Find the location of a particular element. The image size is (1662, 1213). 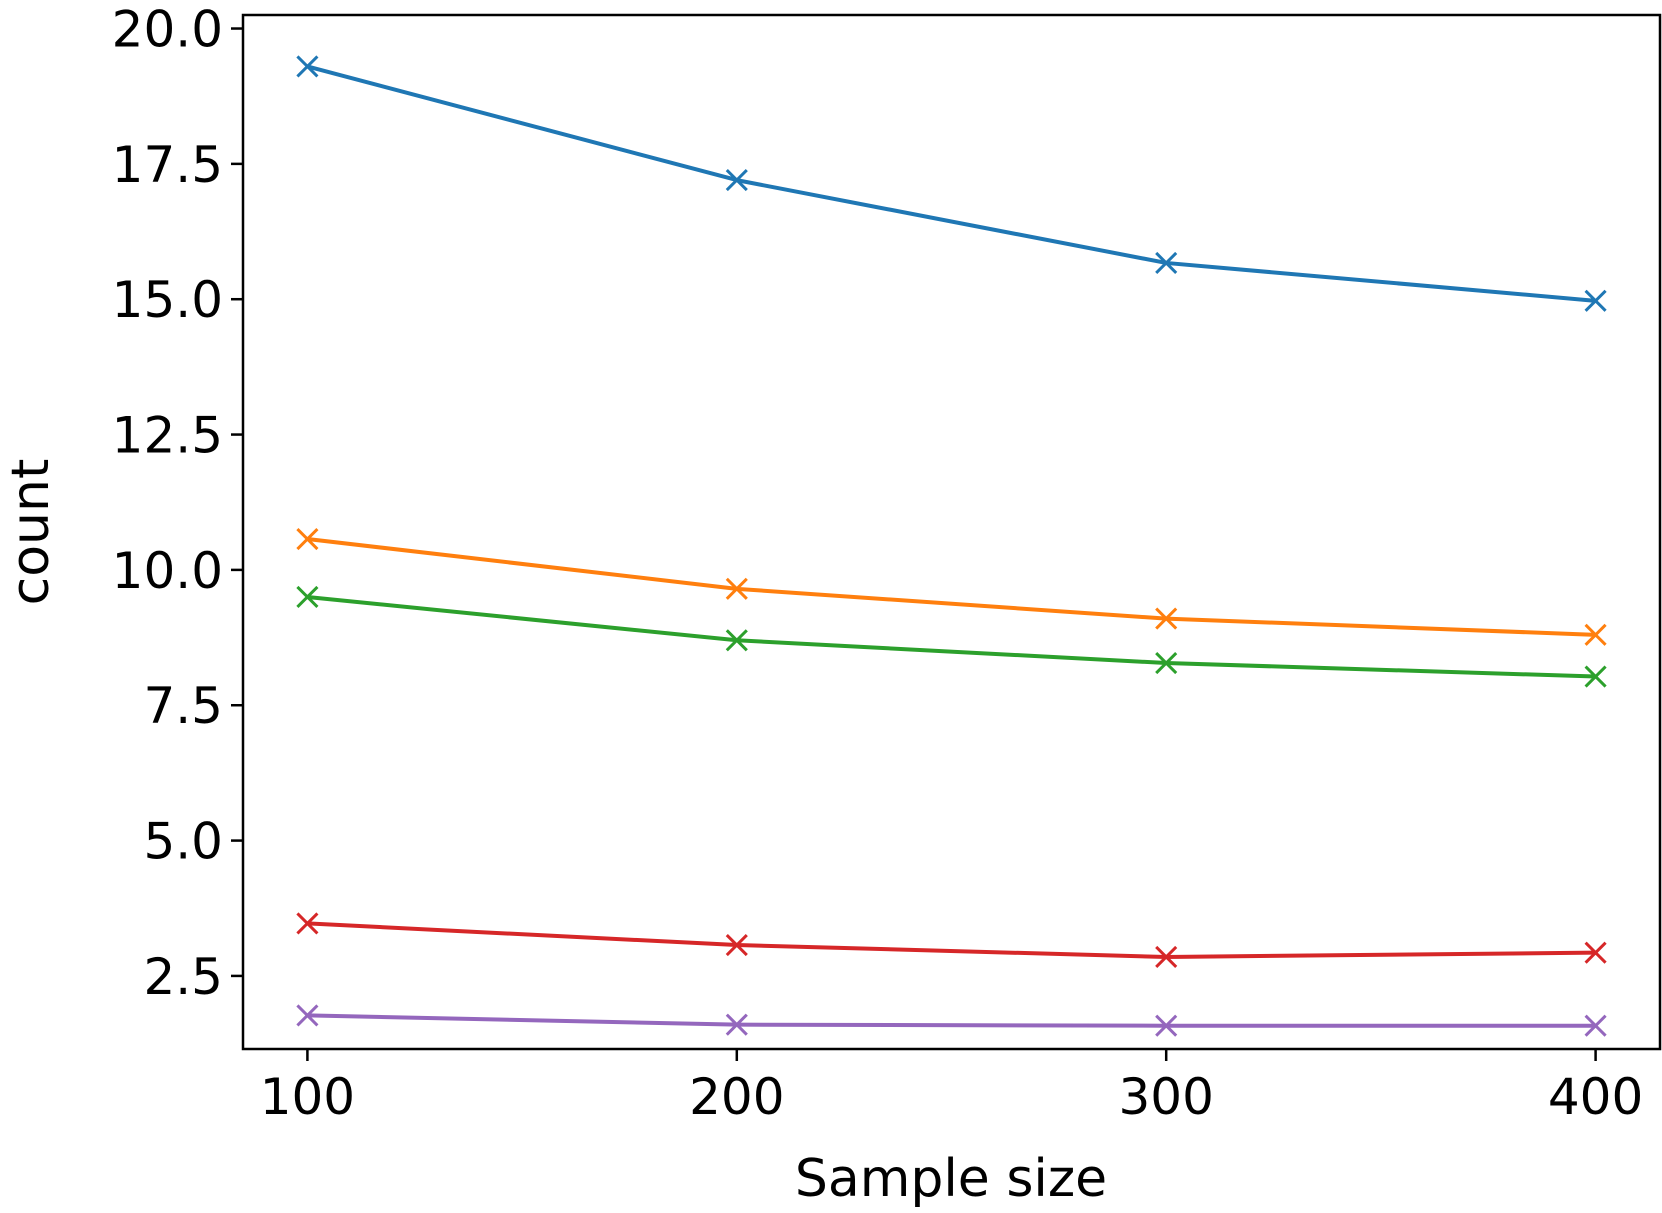

y-tick-label: 2.5 is located at coordinates (183, 977).